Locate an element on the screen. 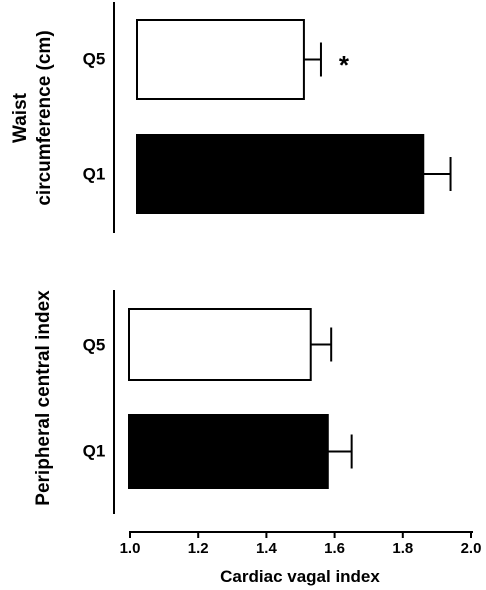 Image resolution: width=486 pixels, height=590 pixels. x-tick-label-4: 1.8 is located at coordinates (402, 548).